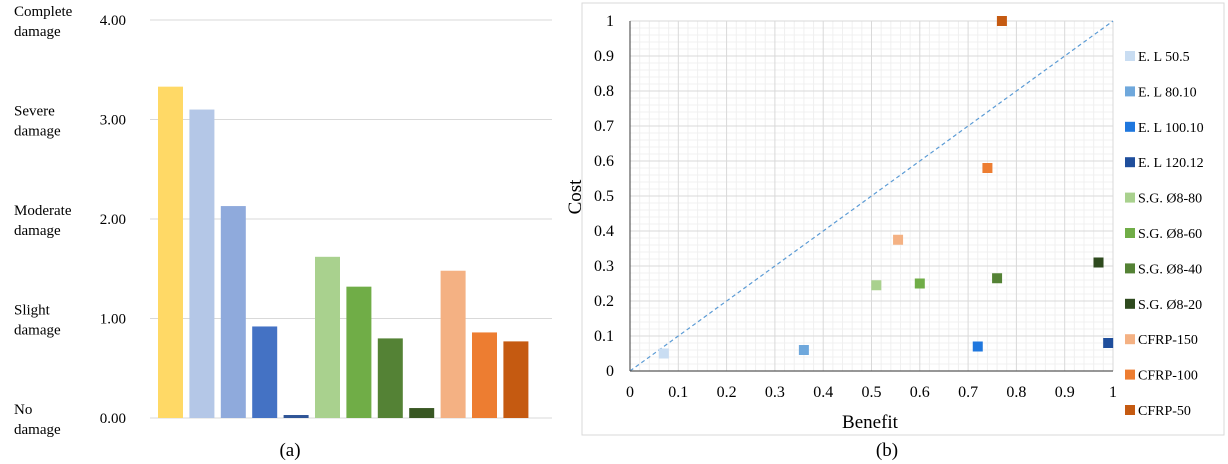  I want to click on legend-label: CFRP-50, so click(1164, 411).